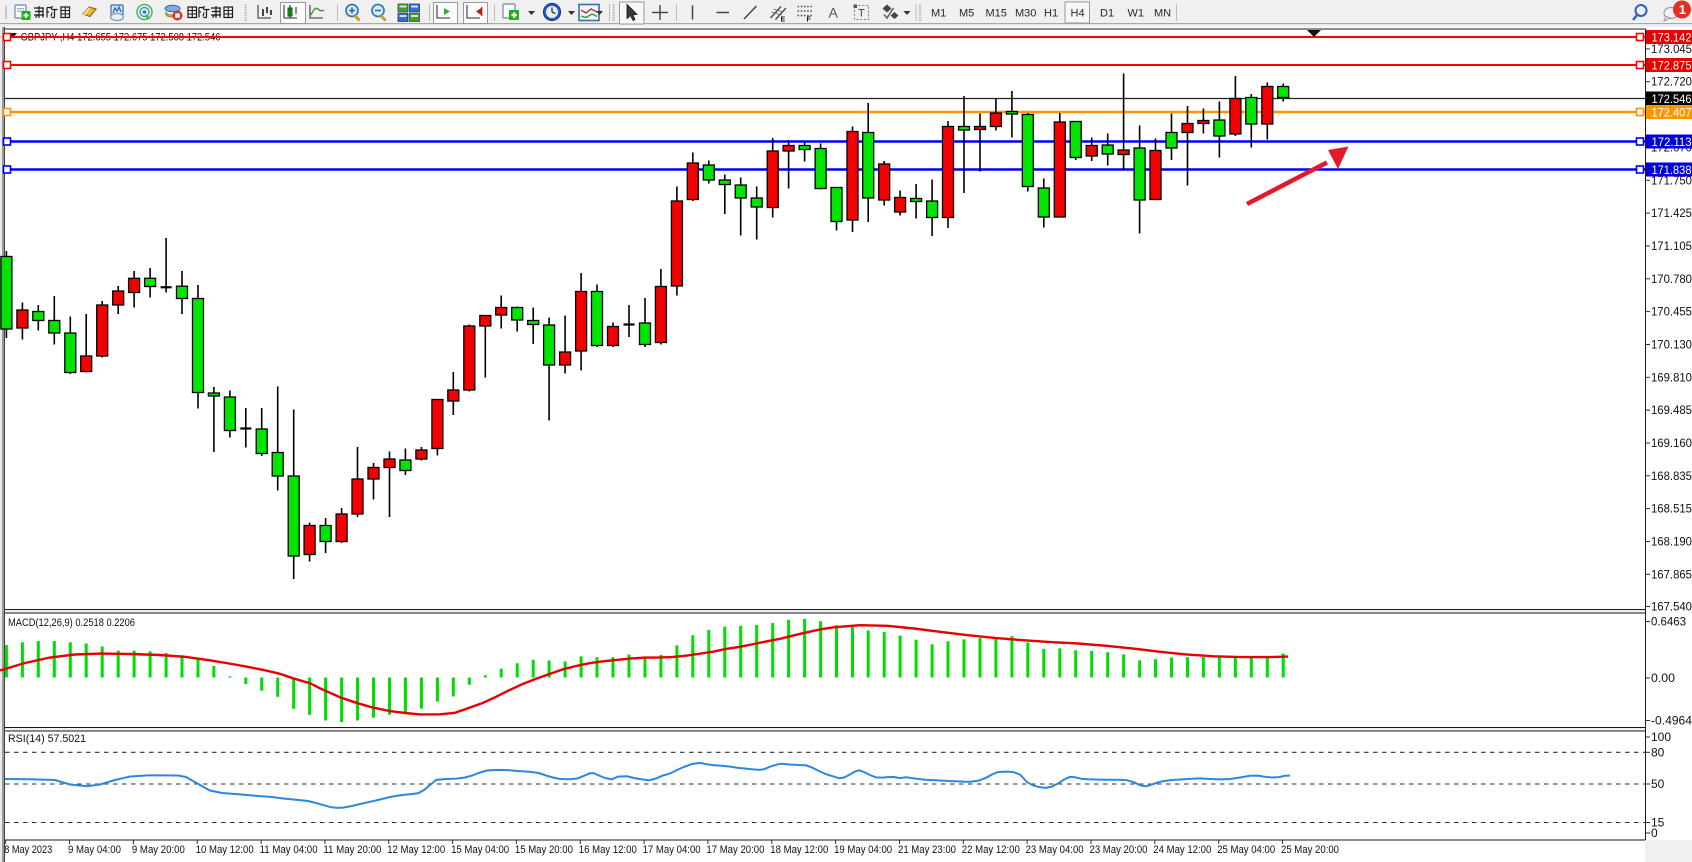 The height and width of the screenshot is (862, 1692). Describe the element at coordinates (225, 850) in the screenshot. I see `svg-text: 10 May 12:00` at that location.